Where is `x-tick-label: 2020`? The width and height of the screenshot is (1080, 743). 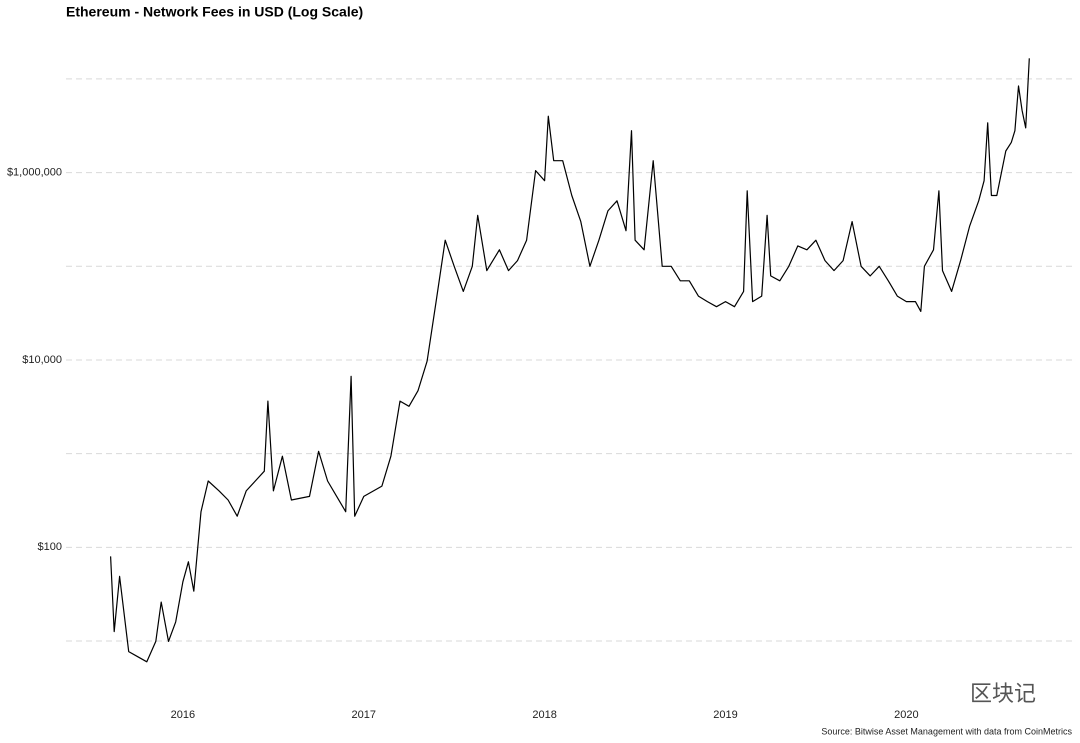 x-tick-label: 2020 is located at coordinates (906, 715).